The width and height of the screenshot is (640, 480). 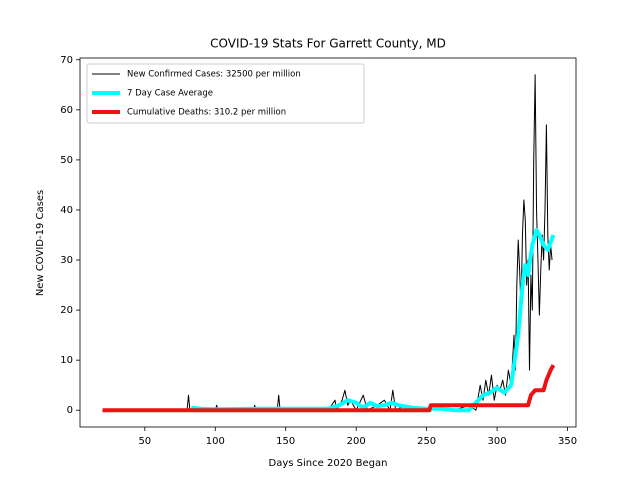 I want to click on y-tick-label: 0, so click(x=70, y=410).